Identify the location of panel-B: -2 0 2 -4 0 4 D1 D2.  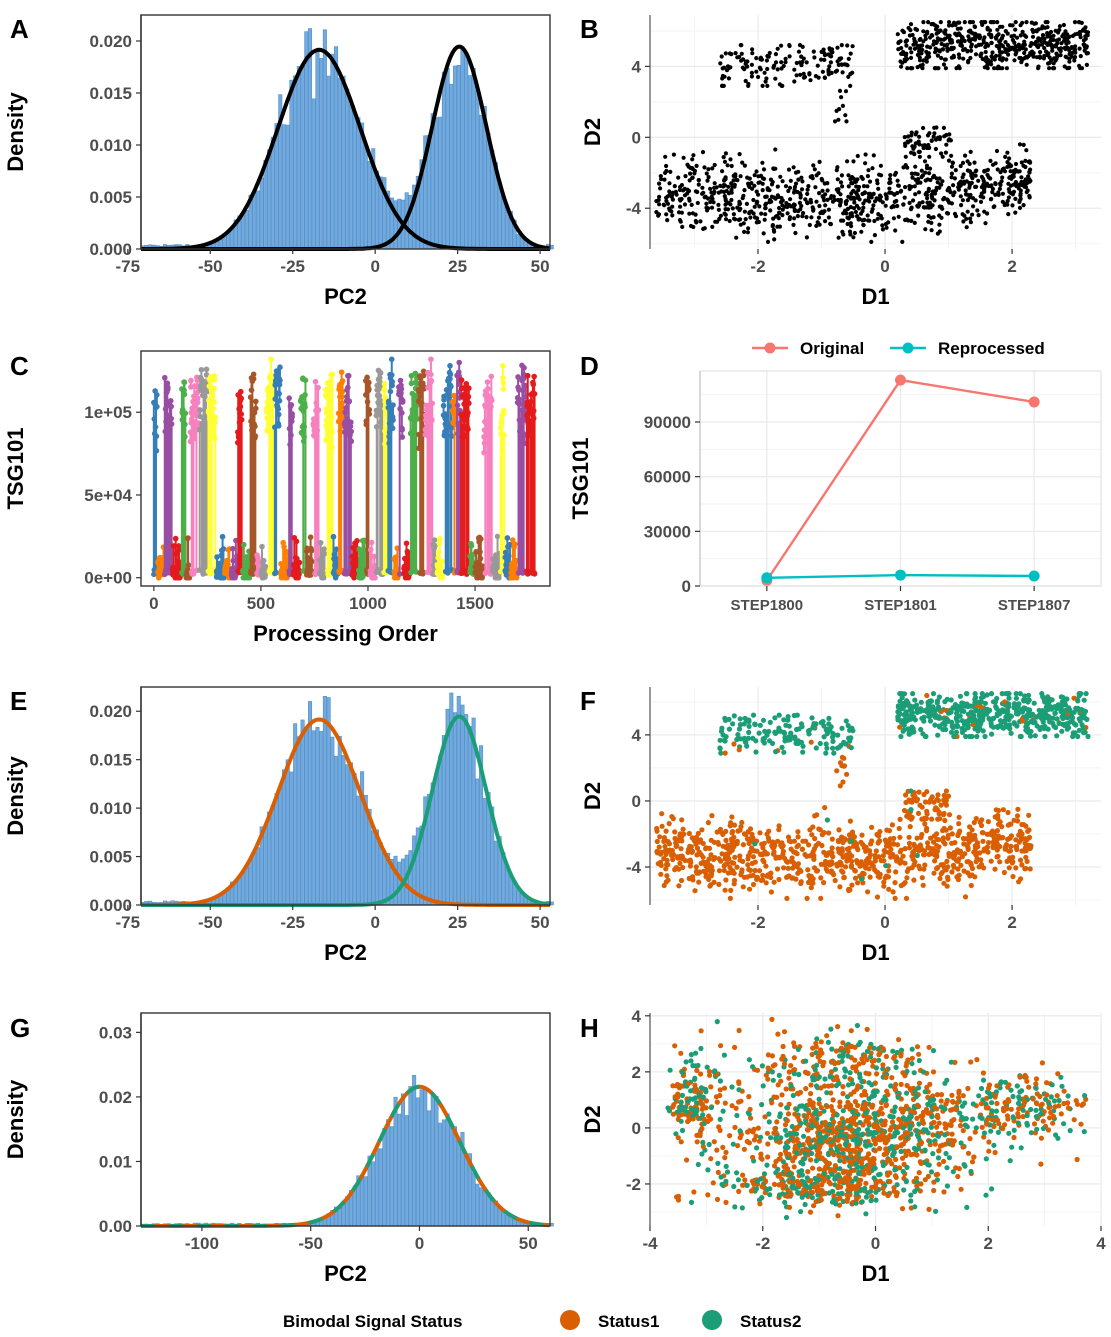
(840, 162).